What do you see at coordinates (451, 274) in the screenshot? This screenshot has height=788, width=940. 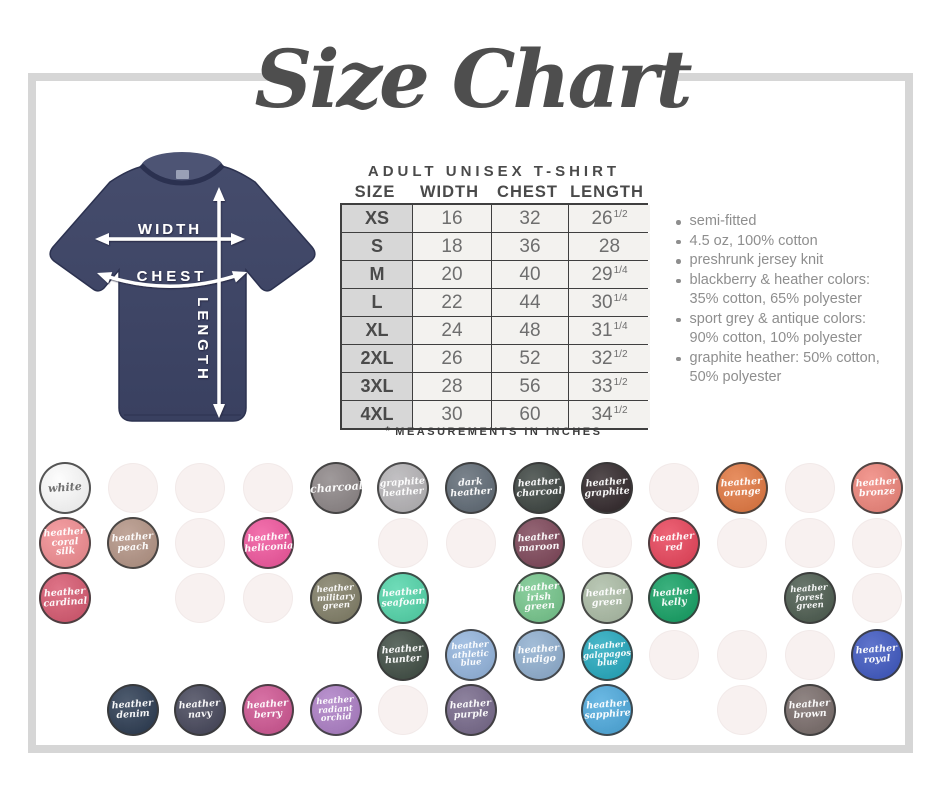 I see `width-cell: 20` at bounding box center [451, 274].